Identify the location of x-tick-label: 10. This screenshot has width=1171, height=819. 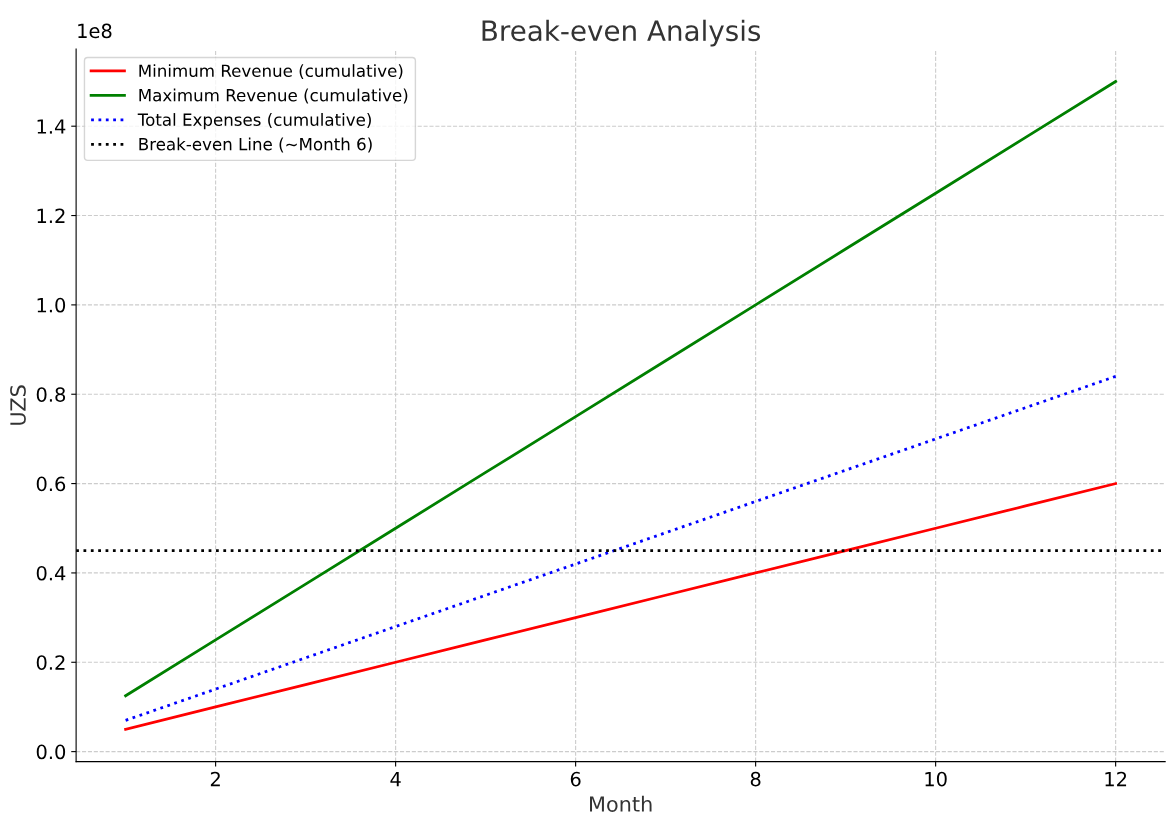
(936, 779).